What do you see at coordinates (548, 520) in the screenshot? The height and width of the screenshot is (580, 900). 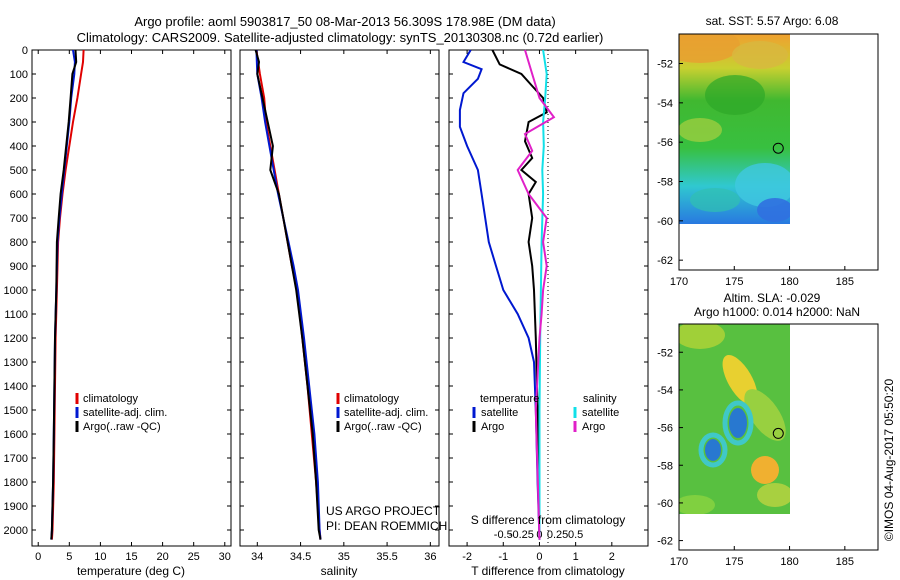 I see `s-difference-label: S difference from climatology` at bounding box center [548, 520].